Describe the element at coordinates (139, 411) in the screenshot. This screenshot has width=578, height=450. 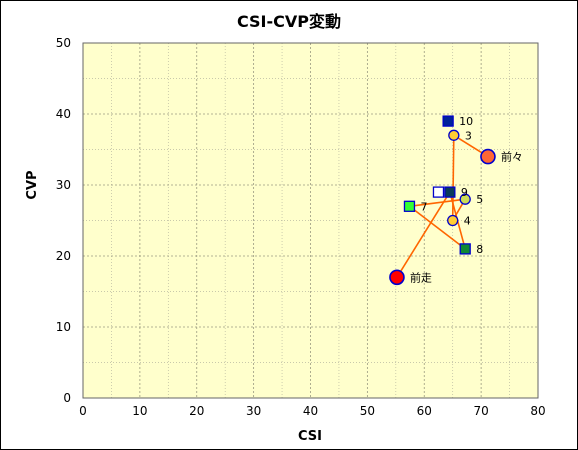
I see `x-tick-label: 10` at that location.